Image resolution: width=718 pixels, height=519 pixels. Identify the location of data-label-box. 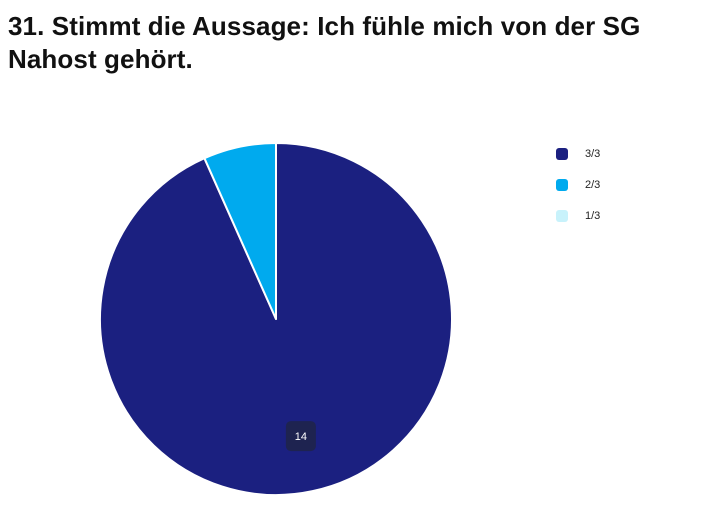
(300, 436).